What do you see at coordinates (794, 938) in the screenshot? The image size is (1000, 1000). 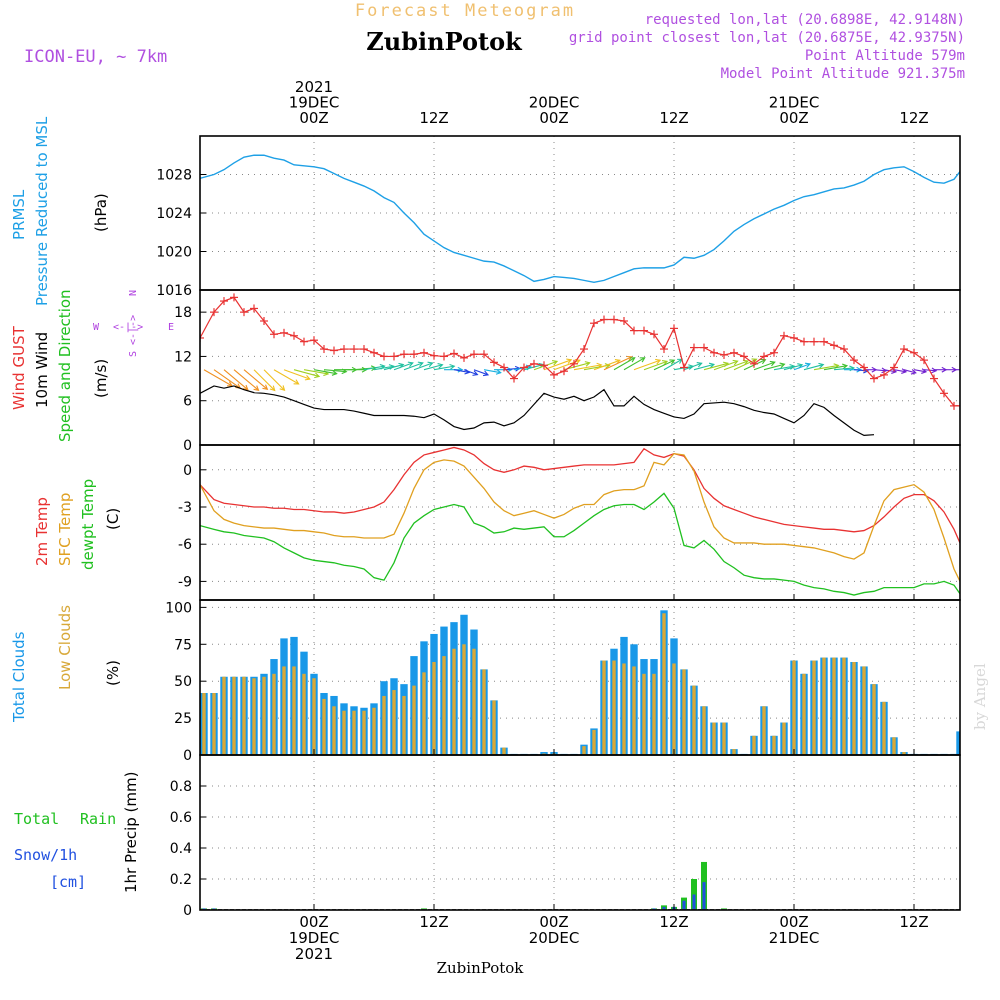 I see `x-tick-label-bottom: 21DEC` at bounding box center [794, 938].